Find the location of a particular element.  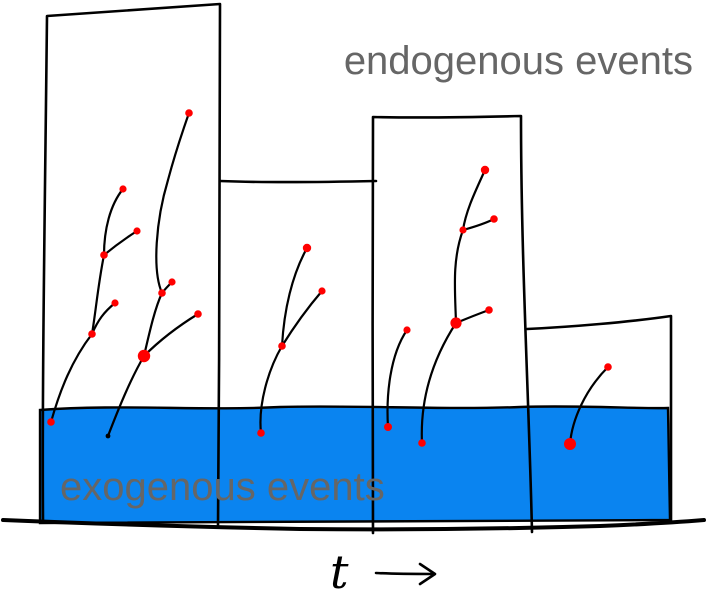

time-axis-line is located at coordinates (353, 525).